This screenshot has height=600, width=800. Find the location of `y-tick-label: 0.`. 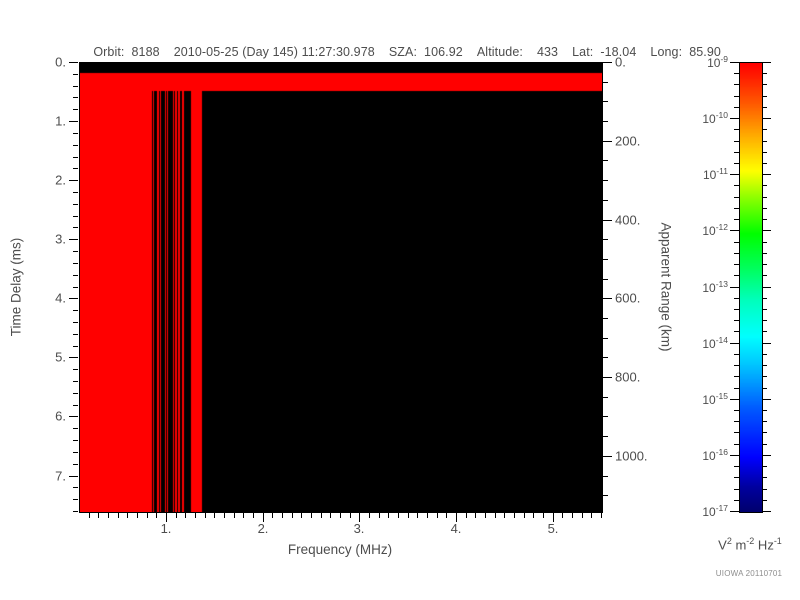

y-tick-label: 0. is located at coordinates (60, 62).